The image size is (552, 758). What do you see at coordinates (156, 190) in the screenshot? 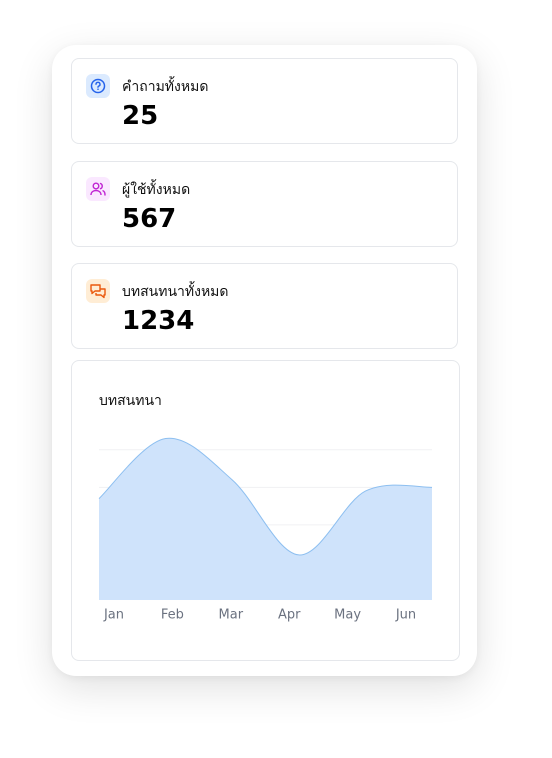
I see `stat-label: ผู้ใช้ทั้งหมด` at bounding box center [156, 190].